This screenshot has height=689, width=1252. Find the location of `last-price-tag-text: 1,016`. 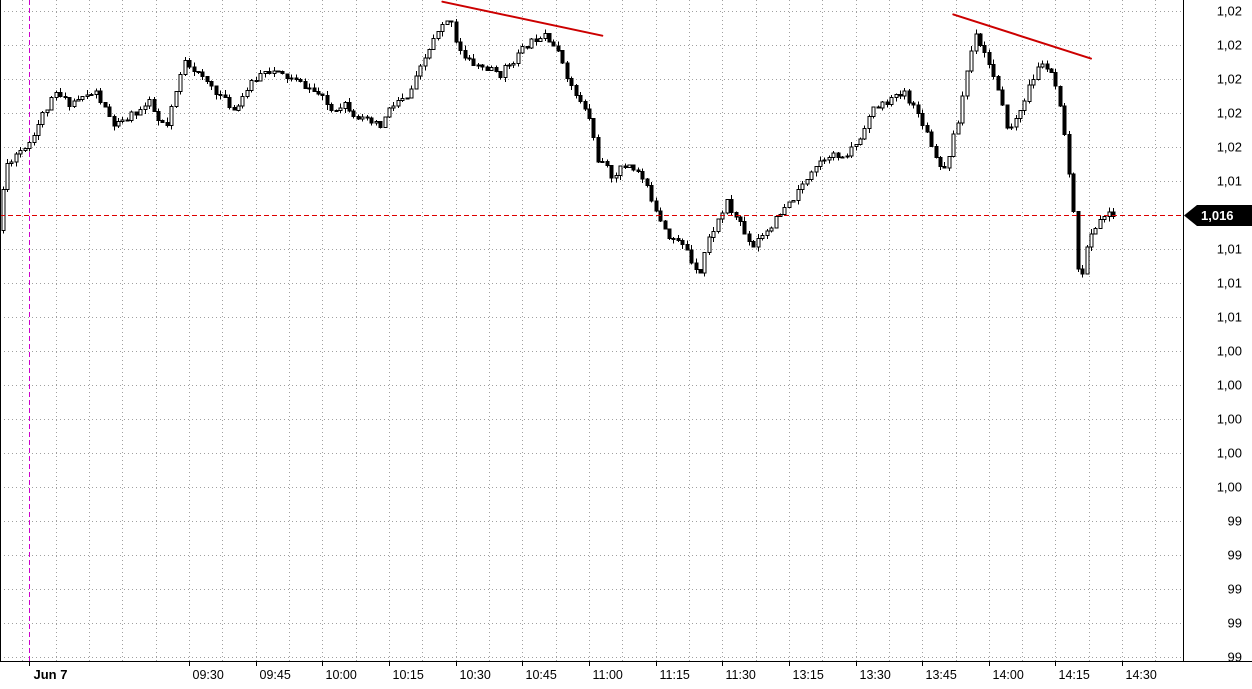

last-price-tag-text: 1,016 is located at coordinates (1217, 215).